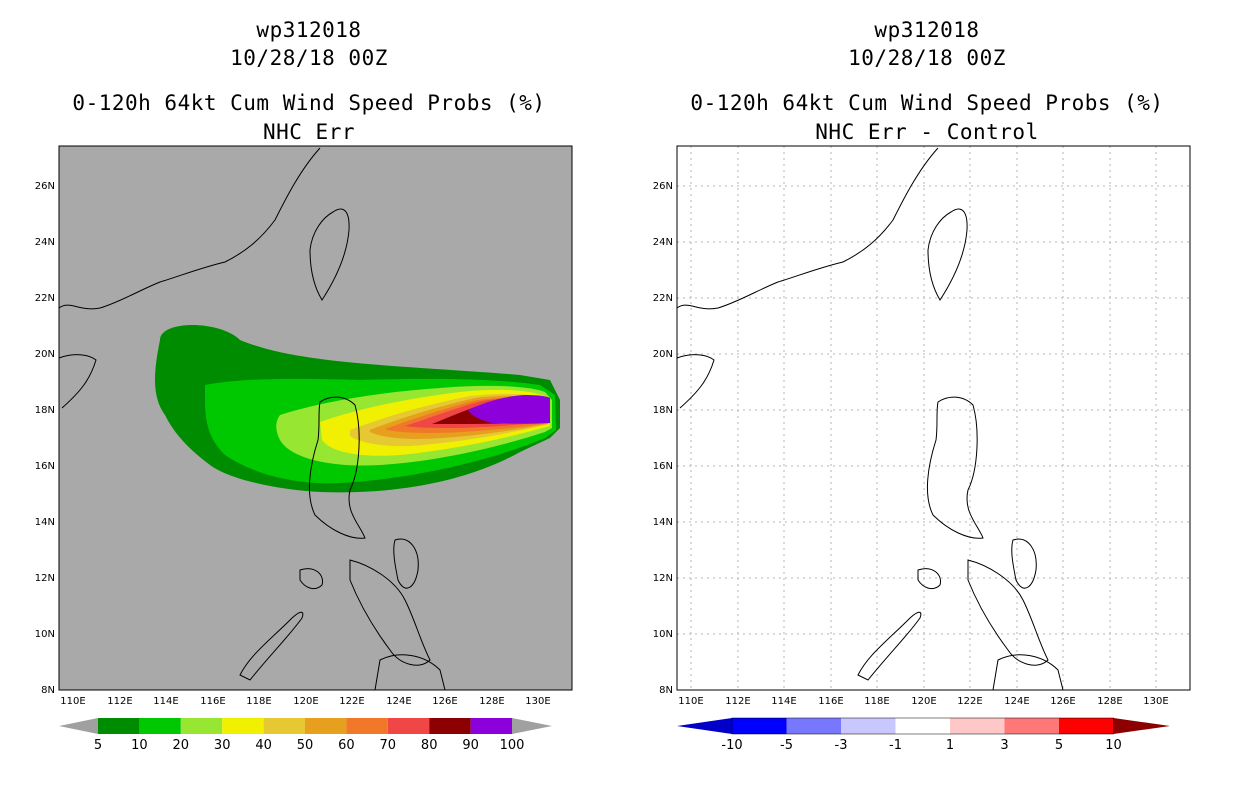  What do you see at coordinates (1062, 701) in the screenshot?
I see `lon-label: 126E` at bounding box center [1062, 701].